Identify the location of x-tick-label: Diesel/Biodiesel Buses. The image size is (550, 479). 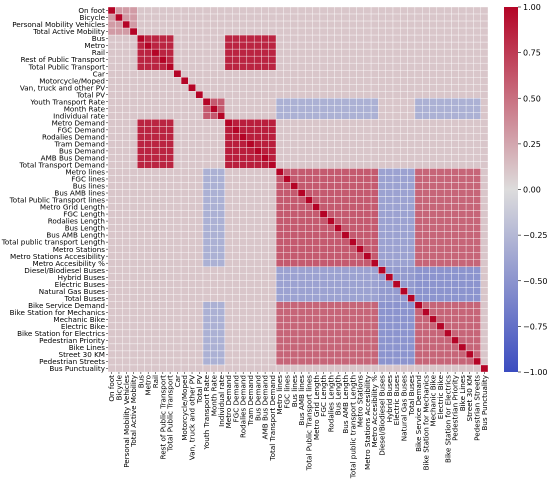
(382, 415).